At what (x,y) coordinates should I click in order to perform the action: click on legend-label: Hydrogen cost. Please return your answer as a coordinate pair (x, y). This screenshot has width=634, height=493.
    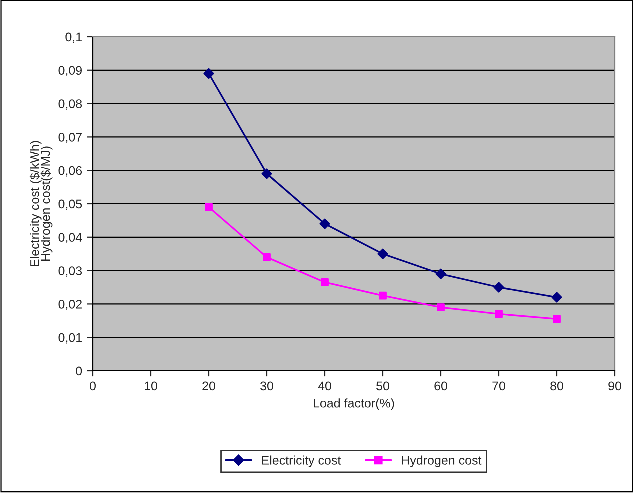
    Looking at the image, I should click on (442, 462).